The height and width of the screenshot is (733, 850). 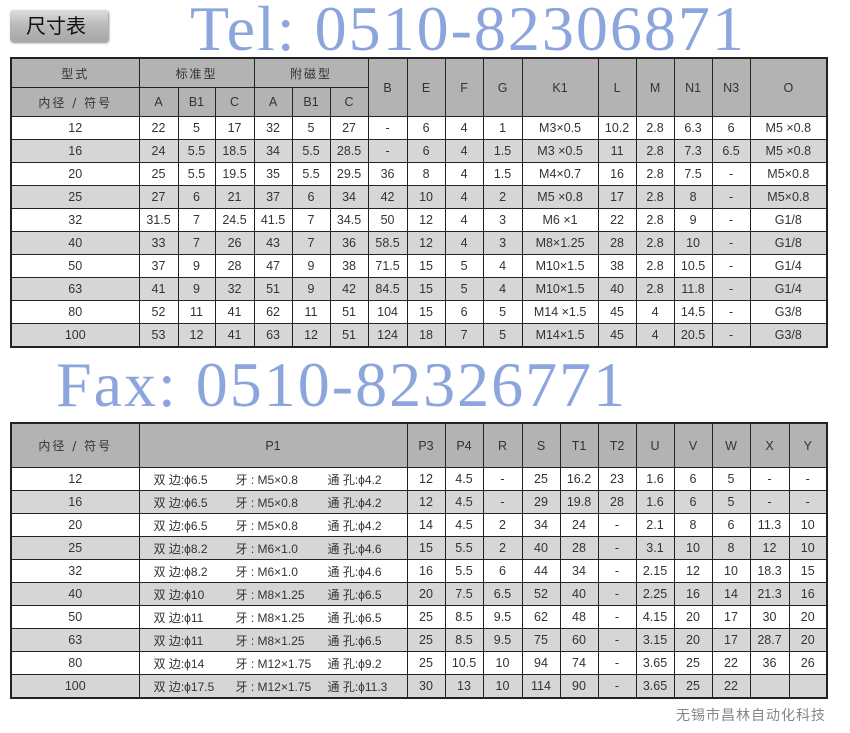 I want to click on table-cell: M6 ×1, so click(x=560, y=220).